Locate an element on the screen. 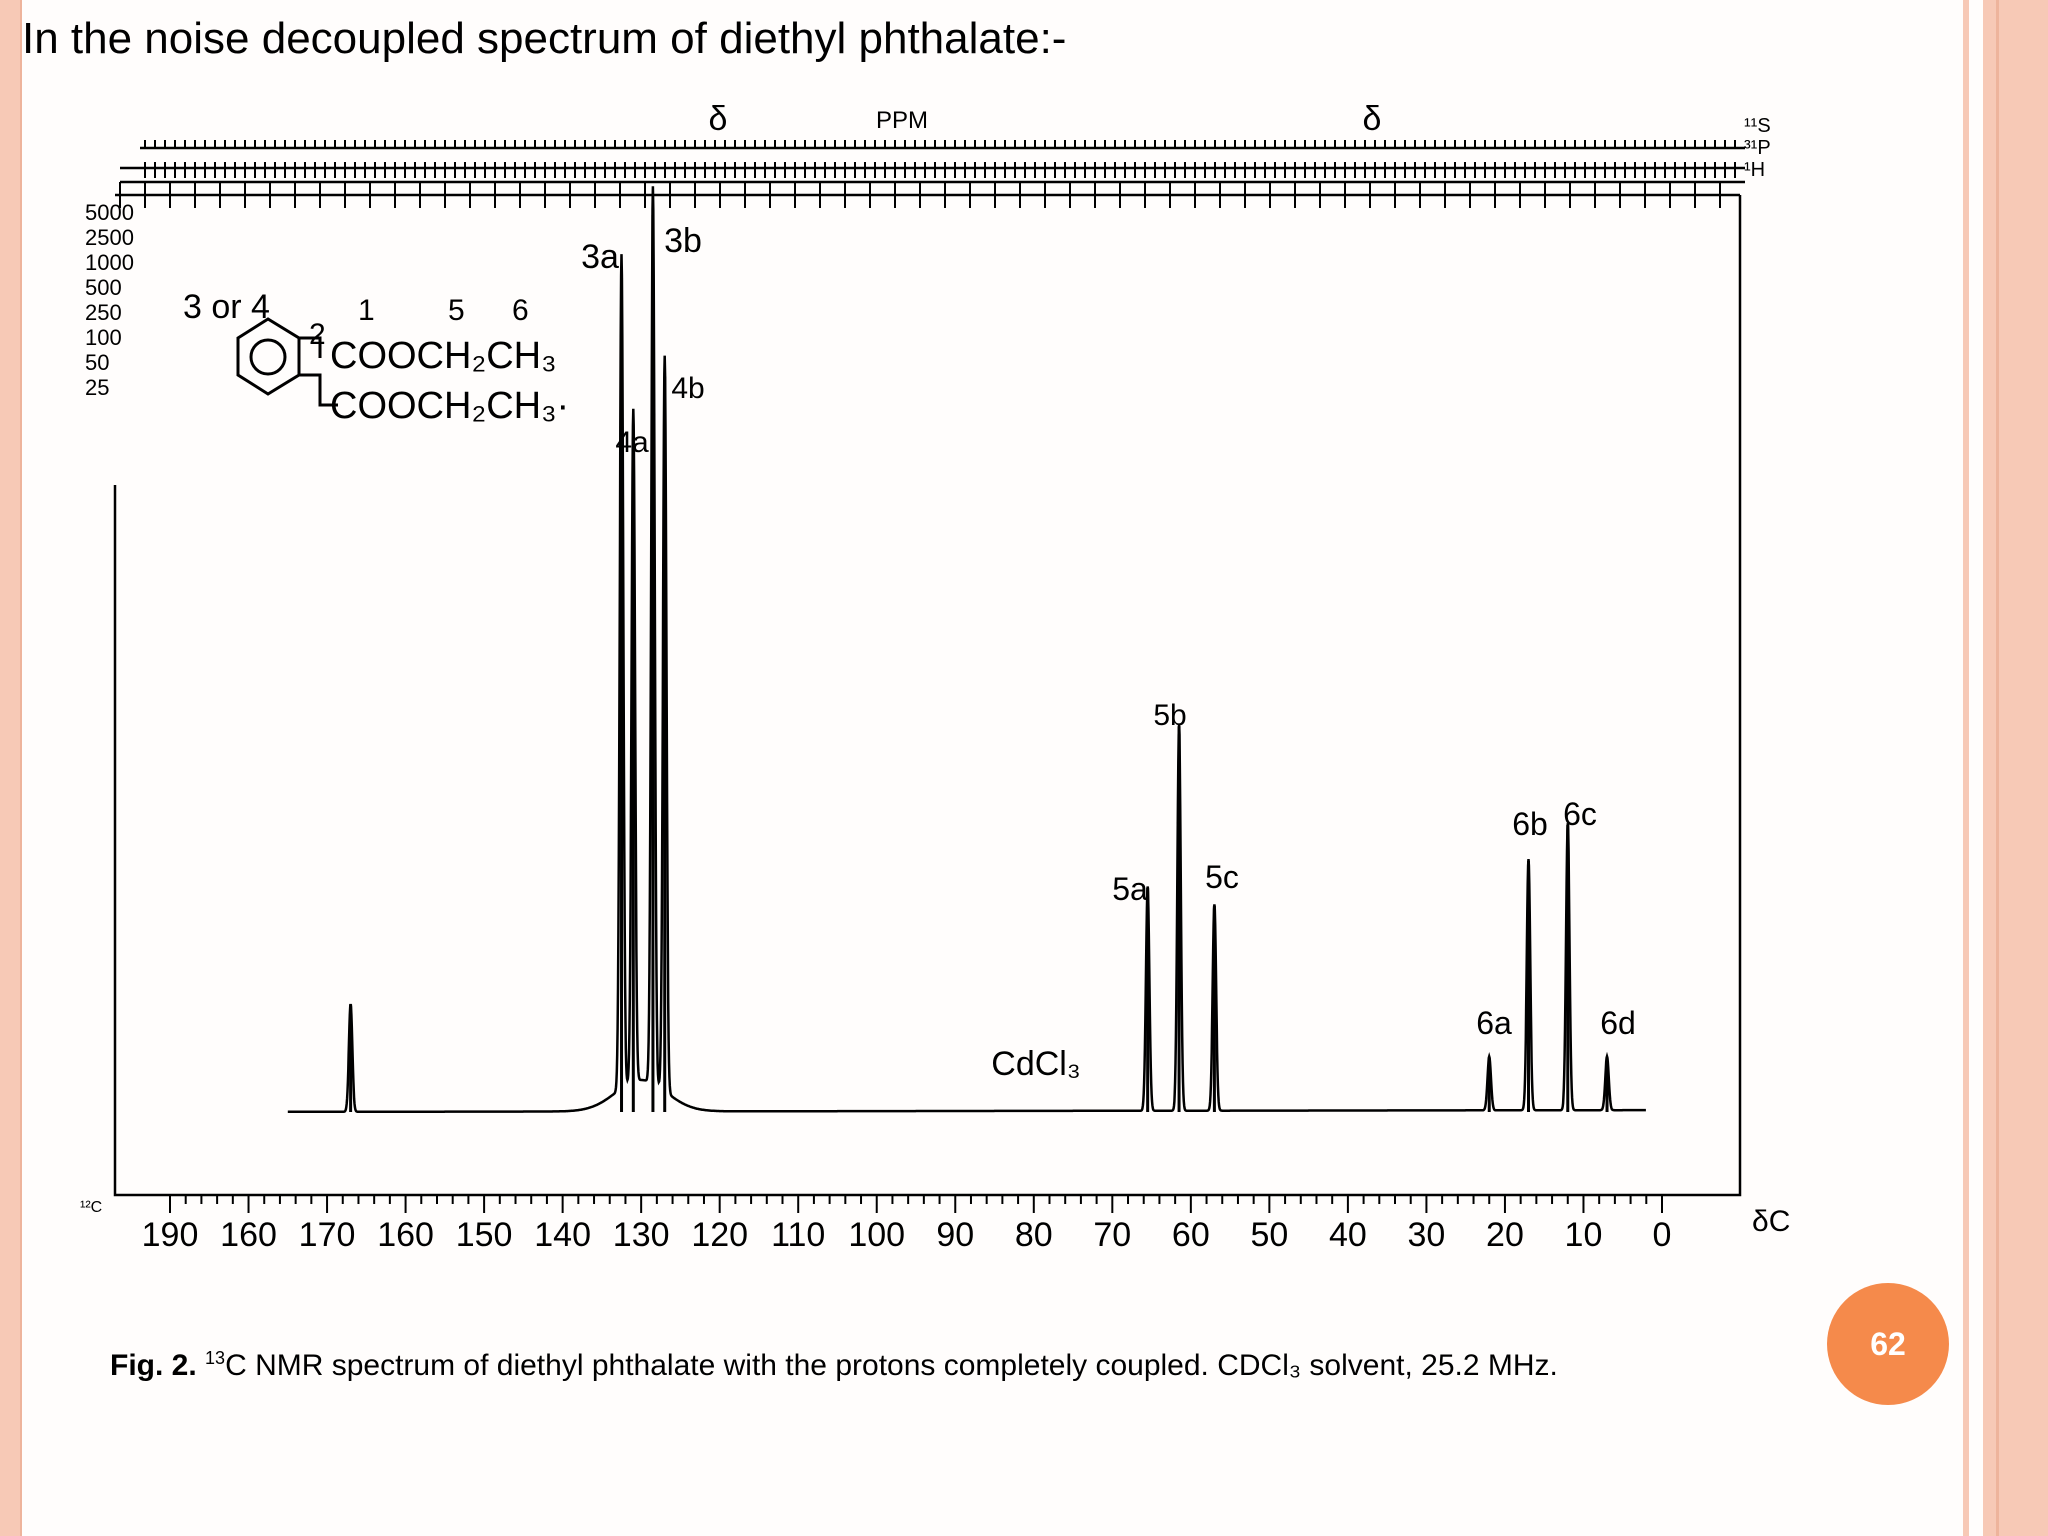 The height and width of the screenshot is (1536, 2048). peak-label-6c: 6c is located at coordinates (1580, 814).